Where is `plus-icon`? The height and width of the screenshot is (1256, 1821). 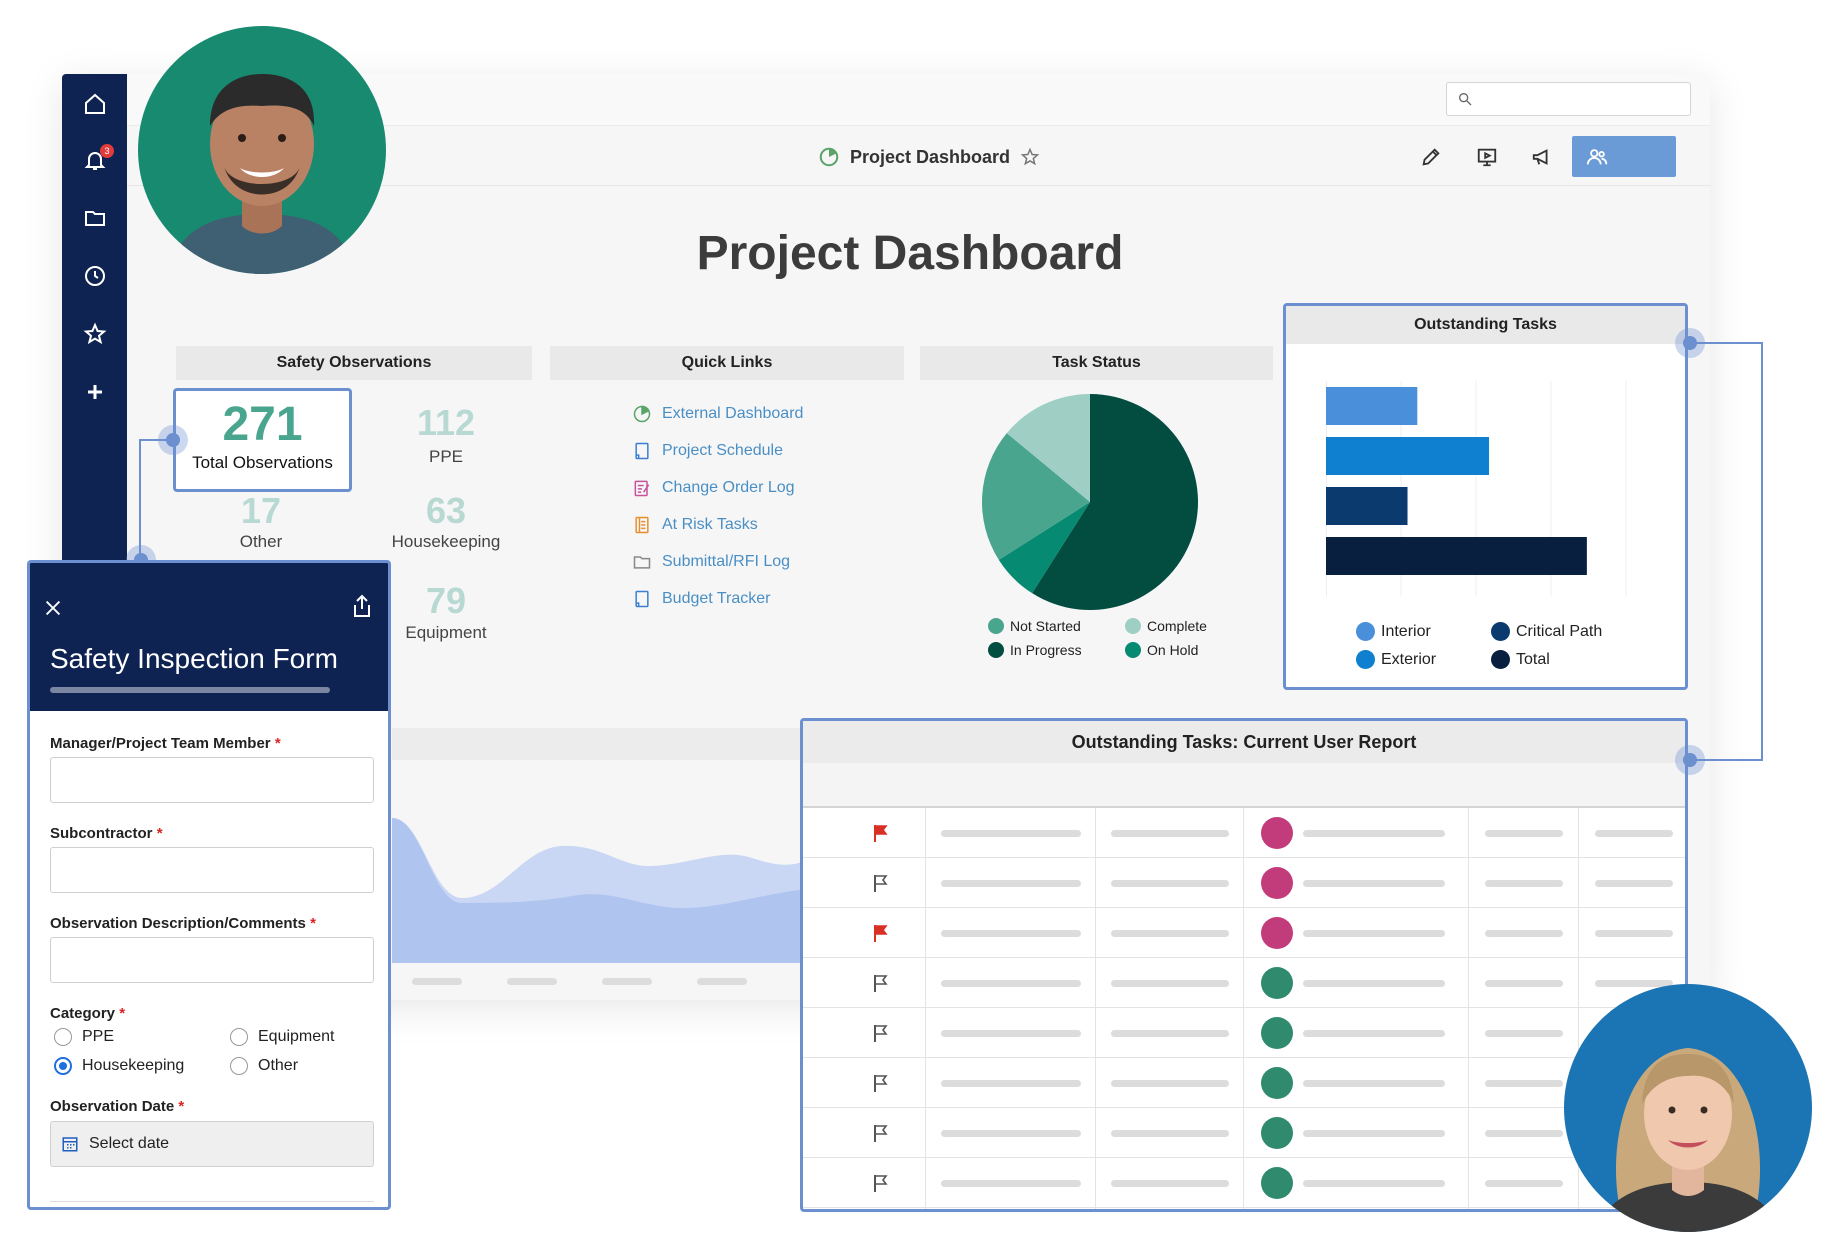 plus-icon is located at coordinates (94, 392).